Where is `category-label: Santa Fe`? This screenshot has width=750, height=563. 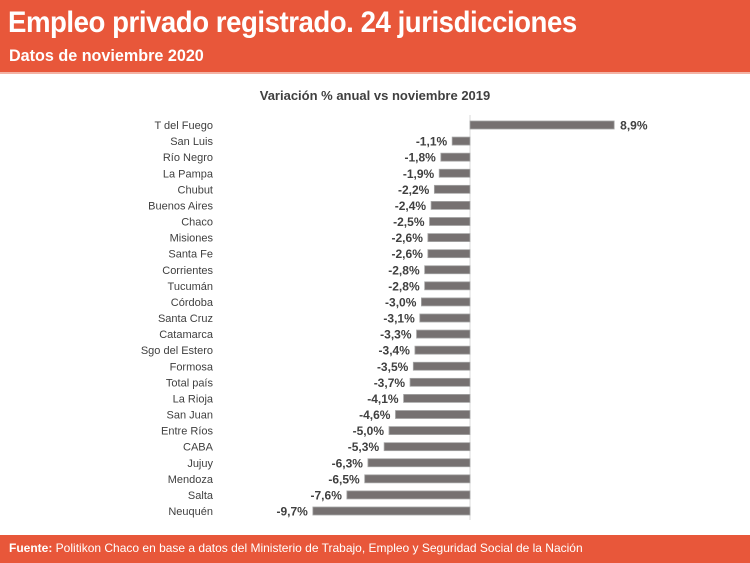
category-label: Santa Fe is located at coordinates (190, 255).